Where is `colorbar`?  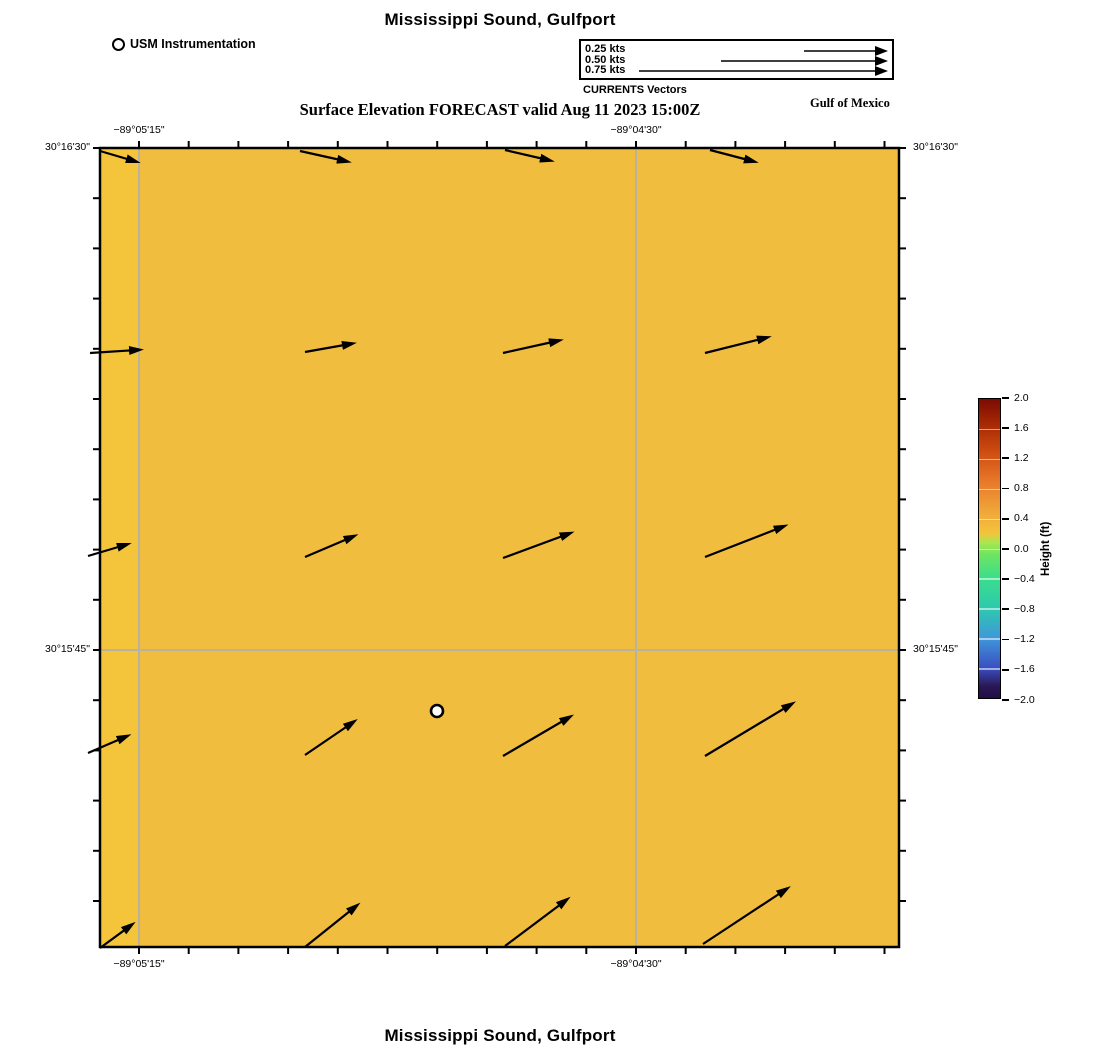
colorbar is located at coordinates (989, 548).